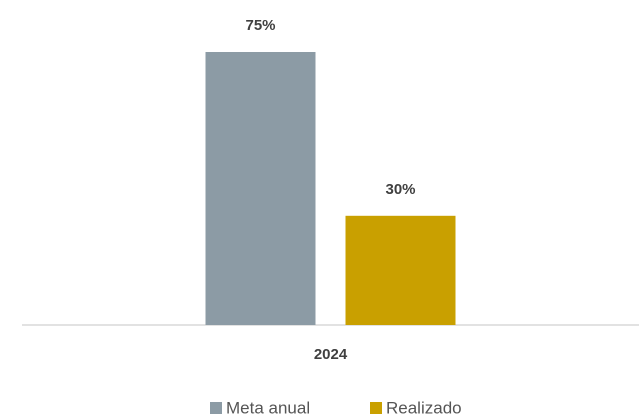 Image resolution: width=639 pixels, height=418 pixels. Describe the element at coordinates (424, 407) in the screenshot. I see `legend-label: Realizado` at that location.